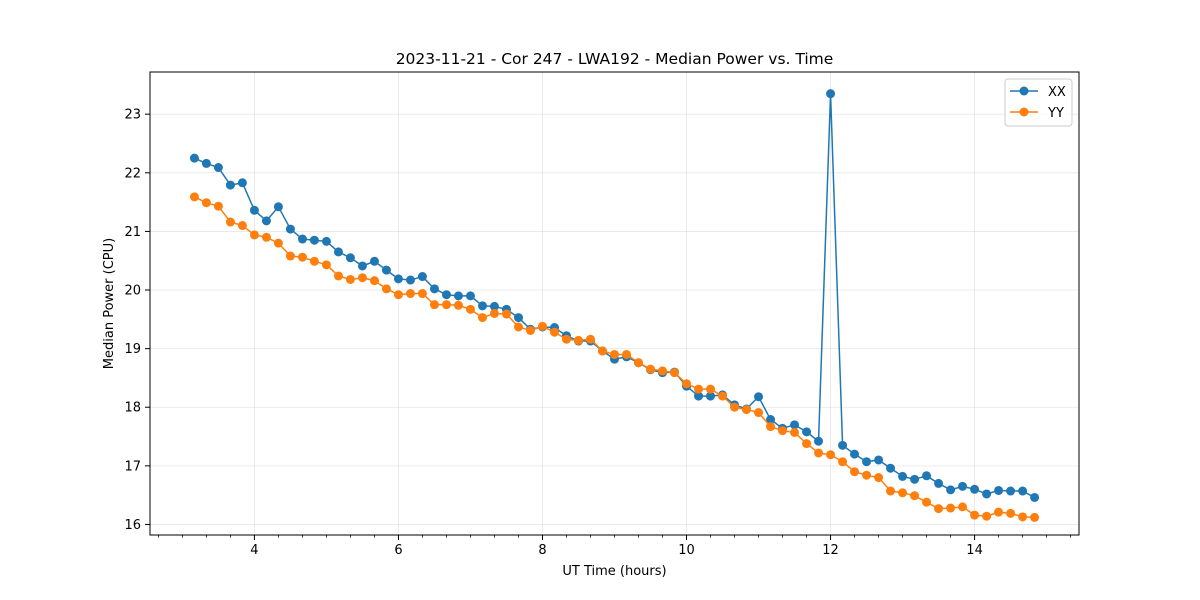  Describe the element at coordinates (398, 550) in the screenshot. I see `x-tick-label: 6` at that location.